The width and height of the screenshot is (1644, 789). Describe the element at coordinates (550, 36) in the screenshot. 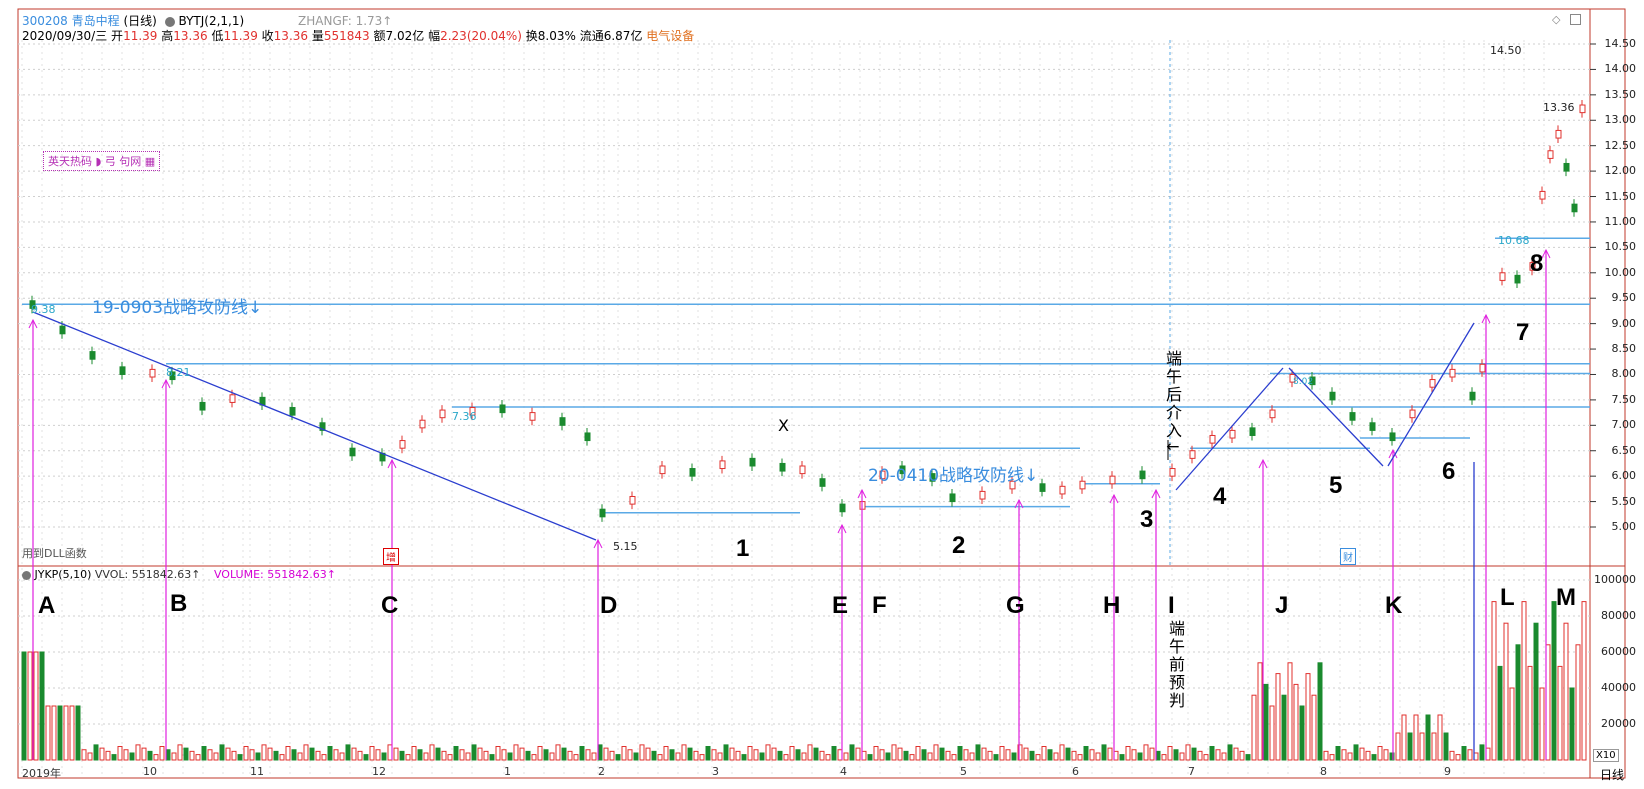

I see `turnover-value: 换8.03%` at that location.